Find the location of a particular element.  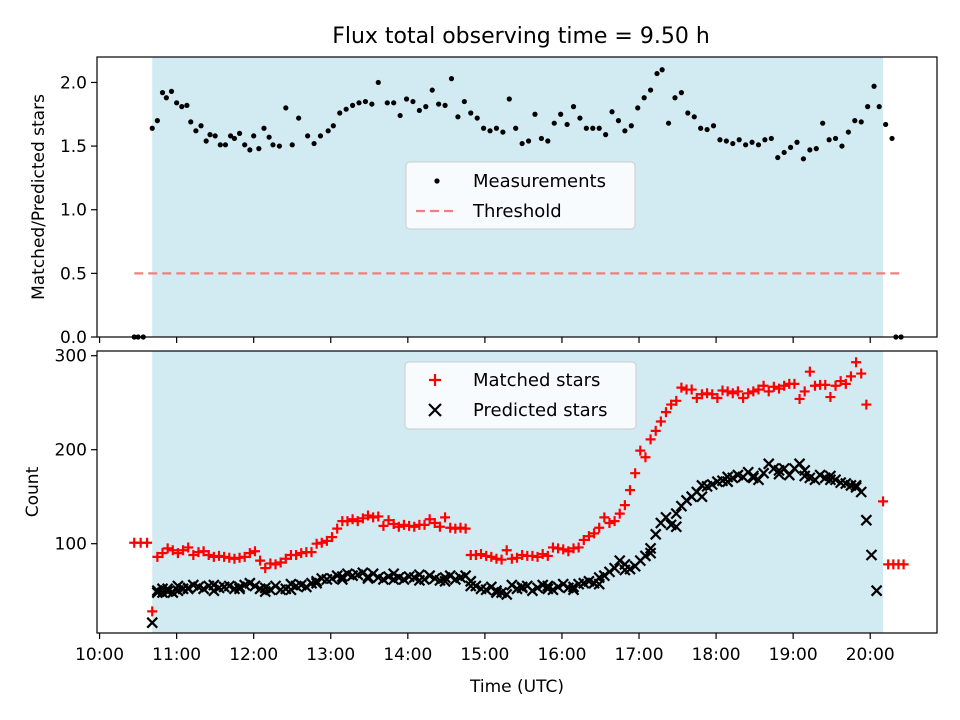

y-tick-label: 1.5 is located at coordinates (73, 147).